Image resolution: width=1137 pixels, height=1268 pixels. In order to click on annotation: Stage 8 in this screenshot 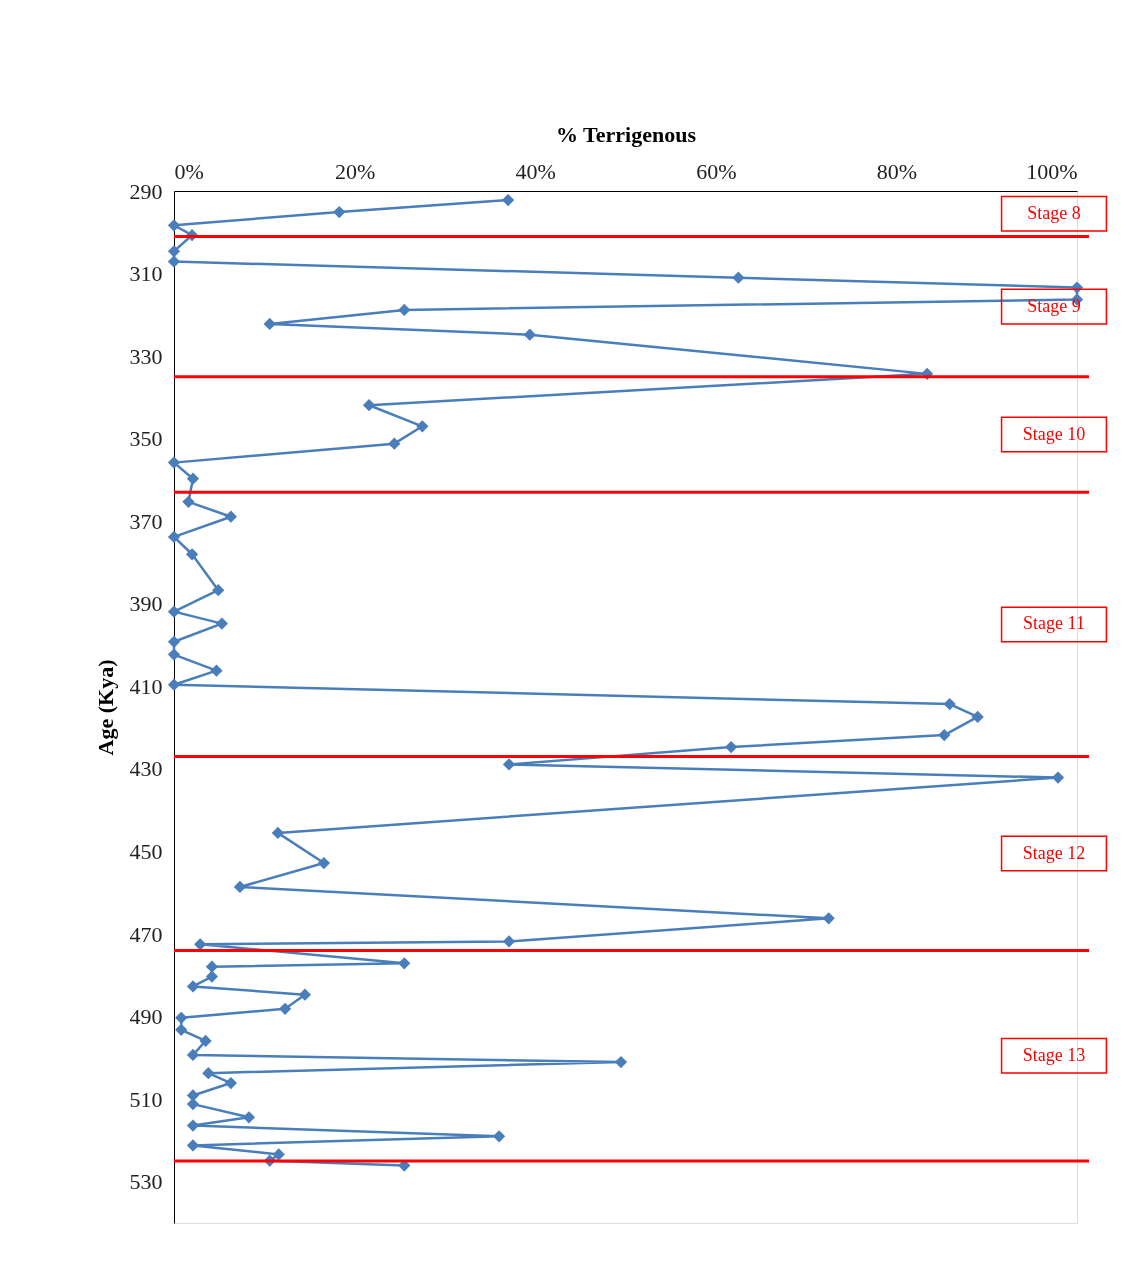, I will do `click(1054, 212)`.